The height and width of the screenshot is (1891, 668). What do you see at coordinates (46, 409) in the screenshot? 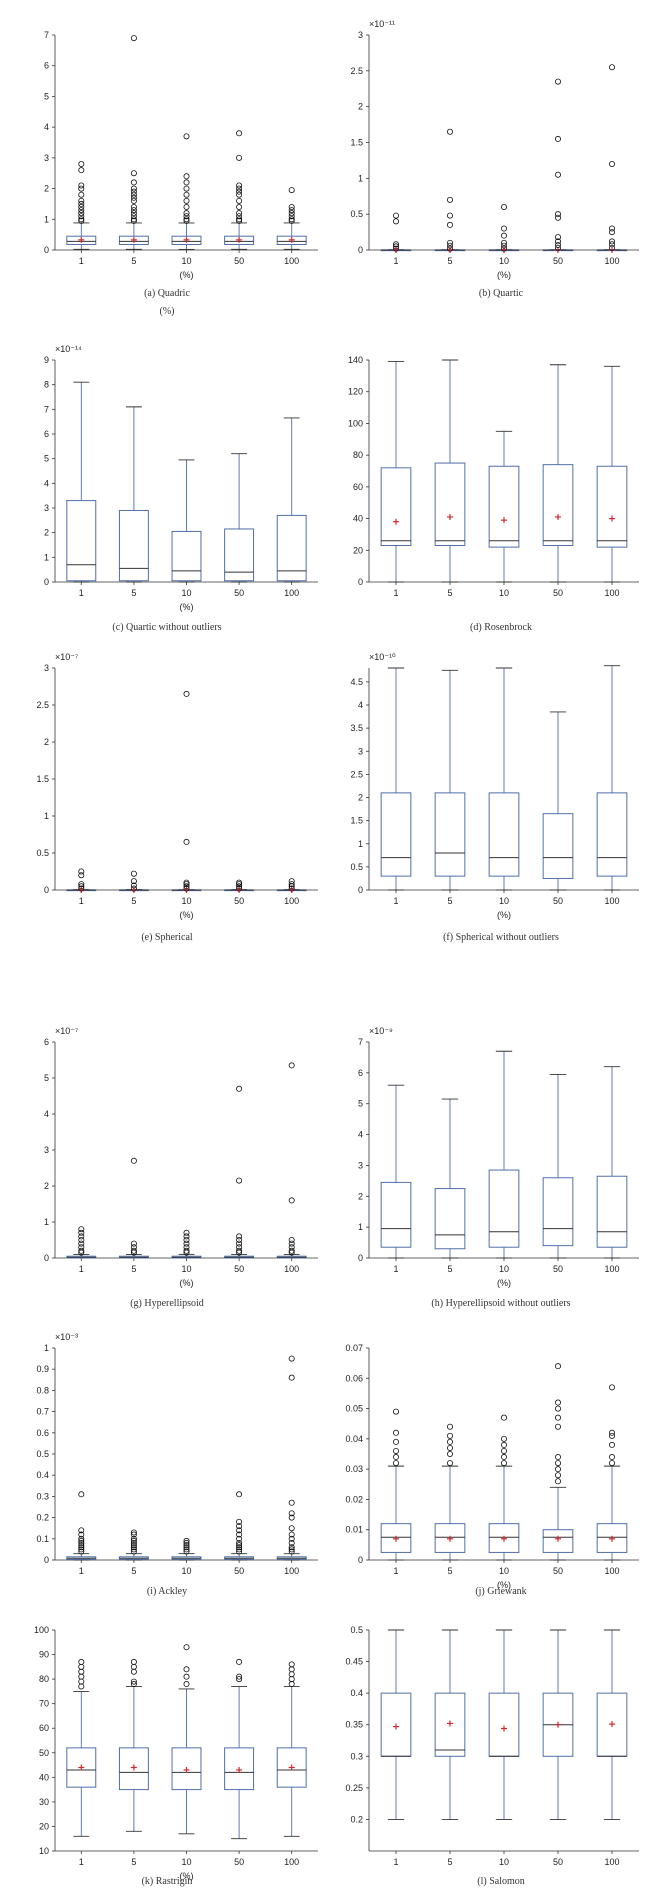
I see `y-tick-label: 7` at bounding box center [46, 409].